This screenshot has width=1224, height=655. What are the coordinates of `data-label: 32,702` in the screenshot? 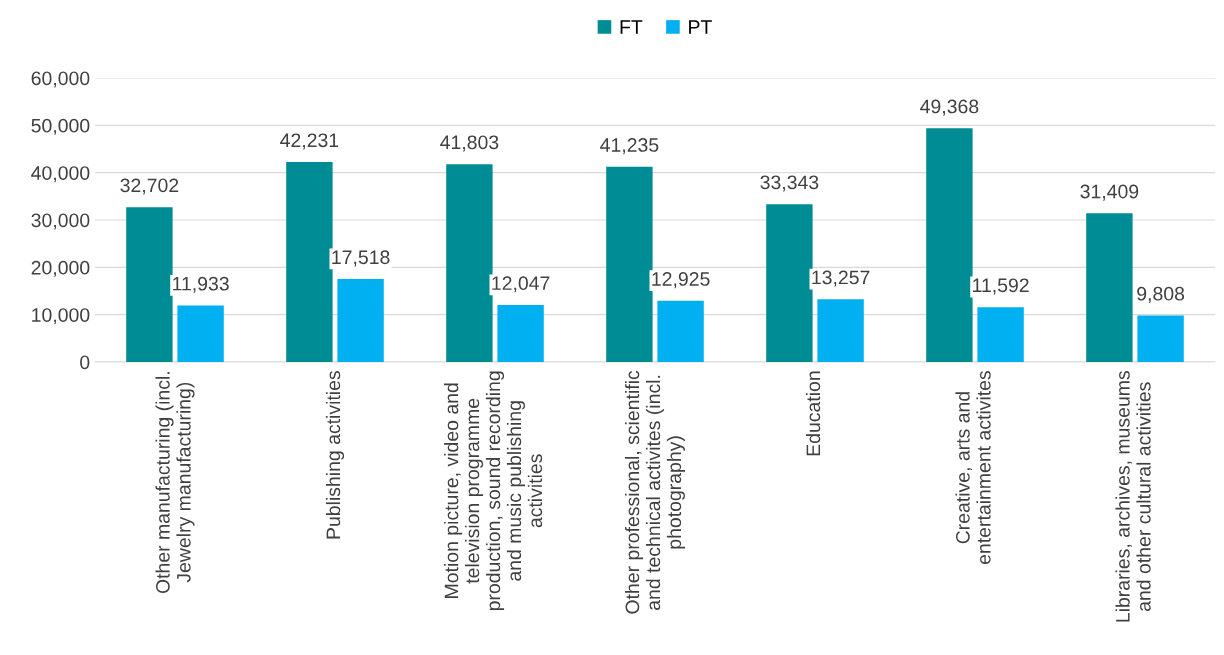 It's located at (149, 186).